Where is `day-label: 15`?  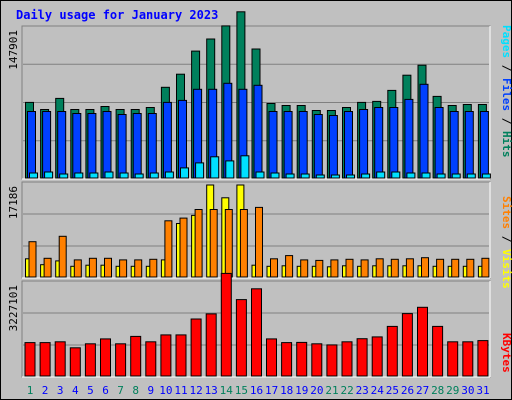
day-label: 15 is located at coordinates (241, 390).